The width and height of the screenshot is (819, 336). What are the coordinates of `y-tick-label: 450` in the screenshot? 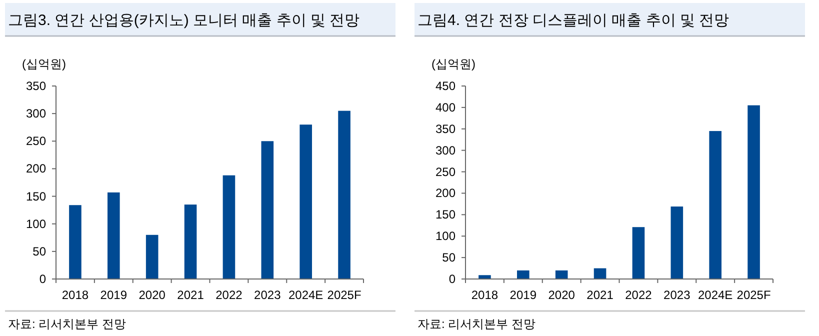 It's located at (445, 86).